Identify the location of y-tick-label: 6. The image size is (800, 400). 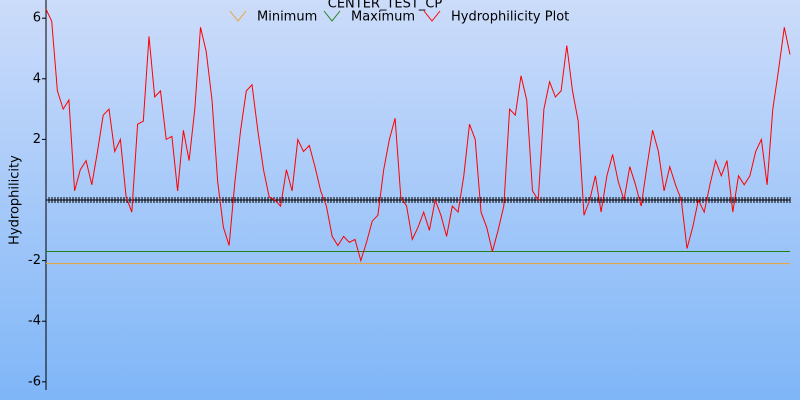
(37, 18).